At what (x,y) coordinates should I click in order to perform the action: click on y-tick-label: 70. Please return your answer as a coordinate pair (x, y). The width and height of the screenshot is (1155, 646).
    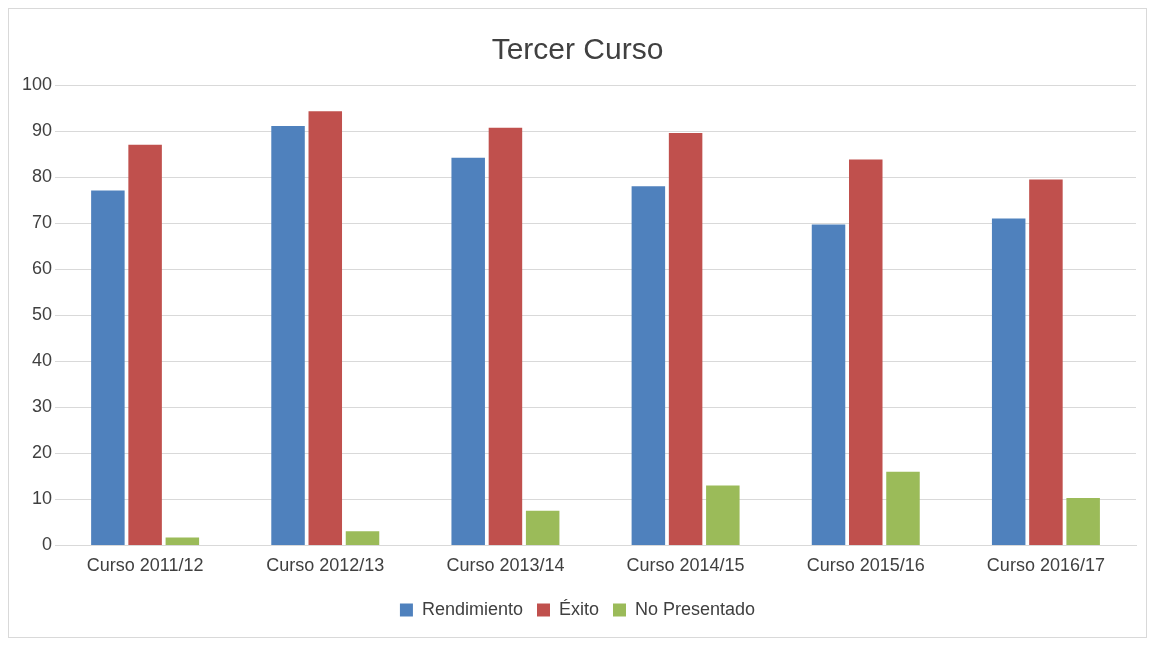
    Looking at the image, I should click on (42, 222).